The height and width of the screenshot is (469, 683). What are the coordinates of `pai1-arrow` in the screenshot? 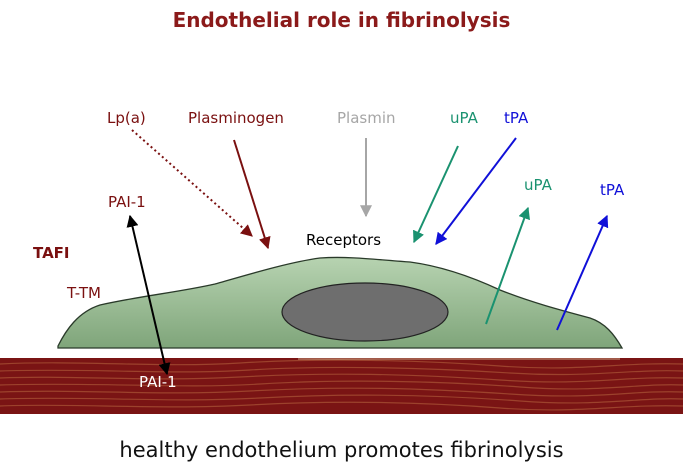 It's located at (148, 295).